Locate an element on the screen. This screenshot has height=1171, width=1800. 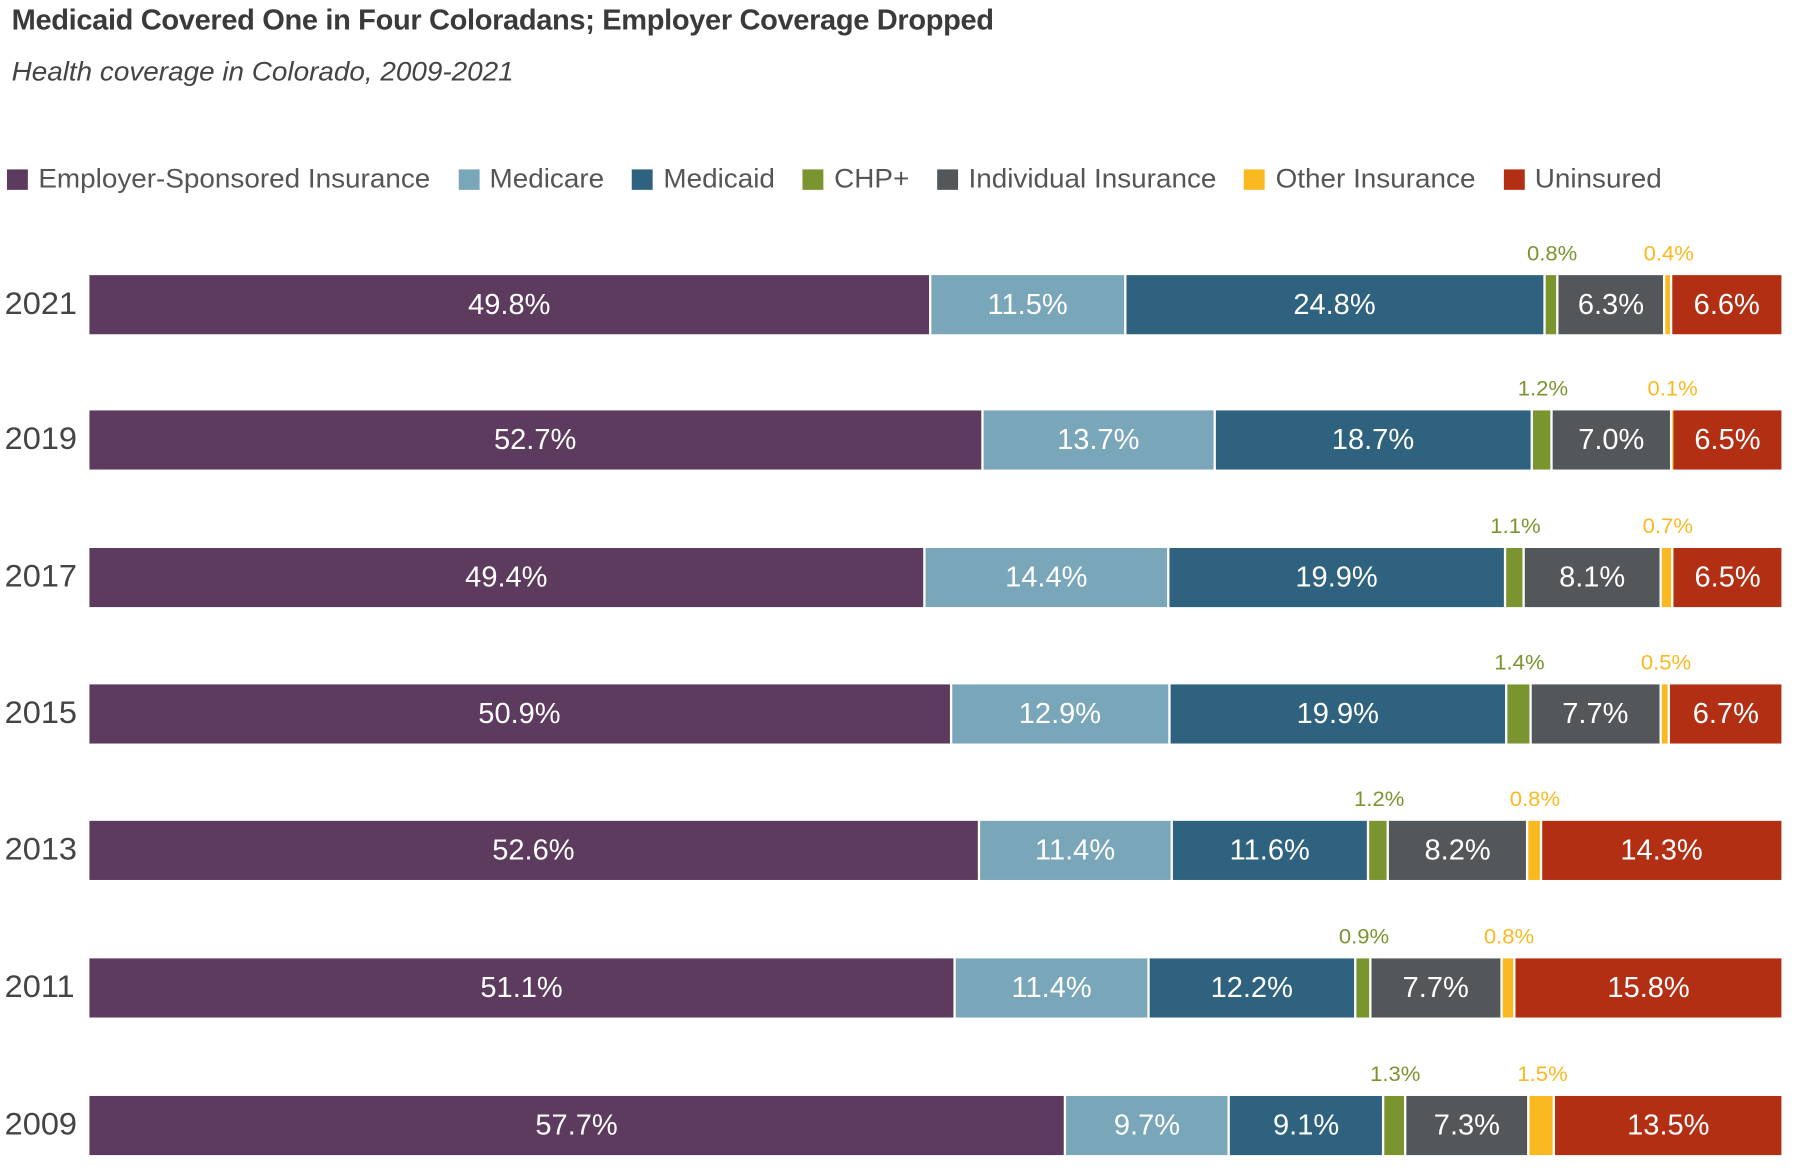
data-label: 52.6% is located at coordinates (533, 849).